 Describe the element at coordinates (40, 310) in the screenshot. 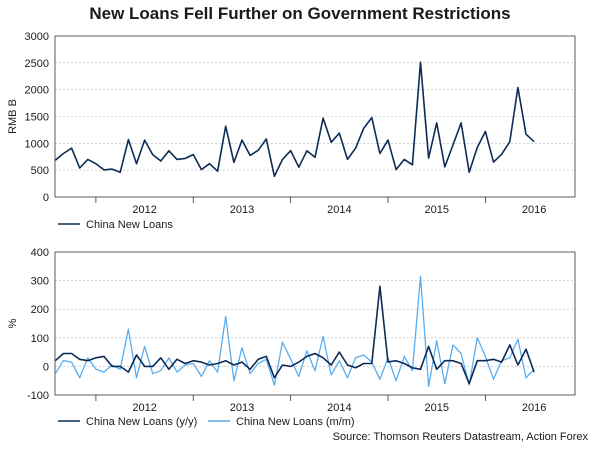

I see `y-tick-label: 200` at that location.